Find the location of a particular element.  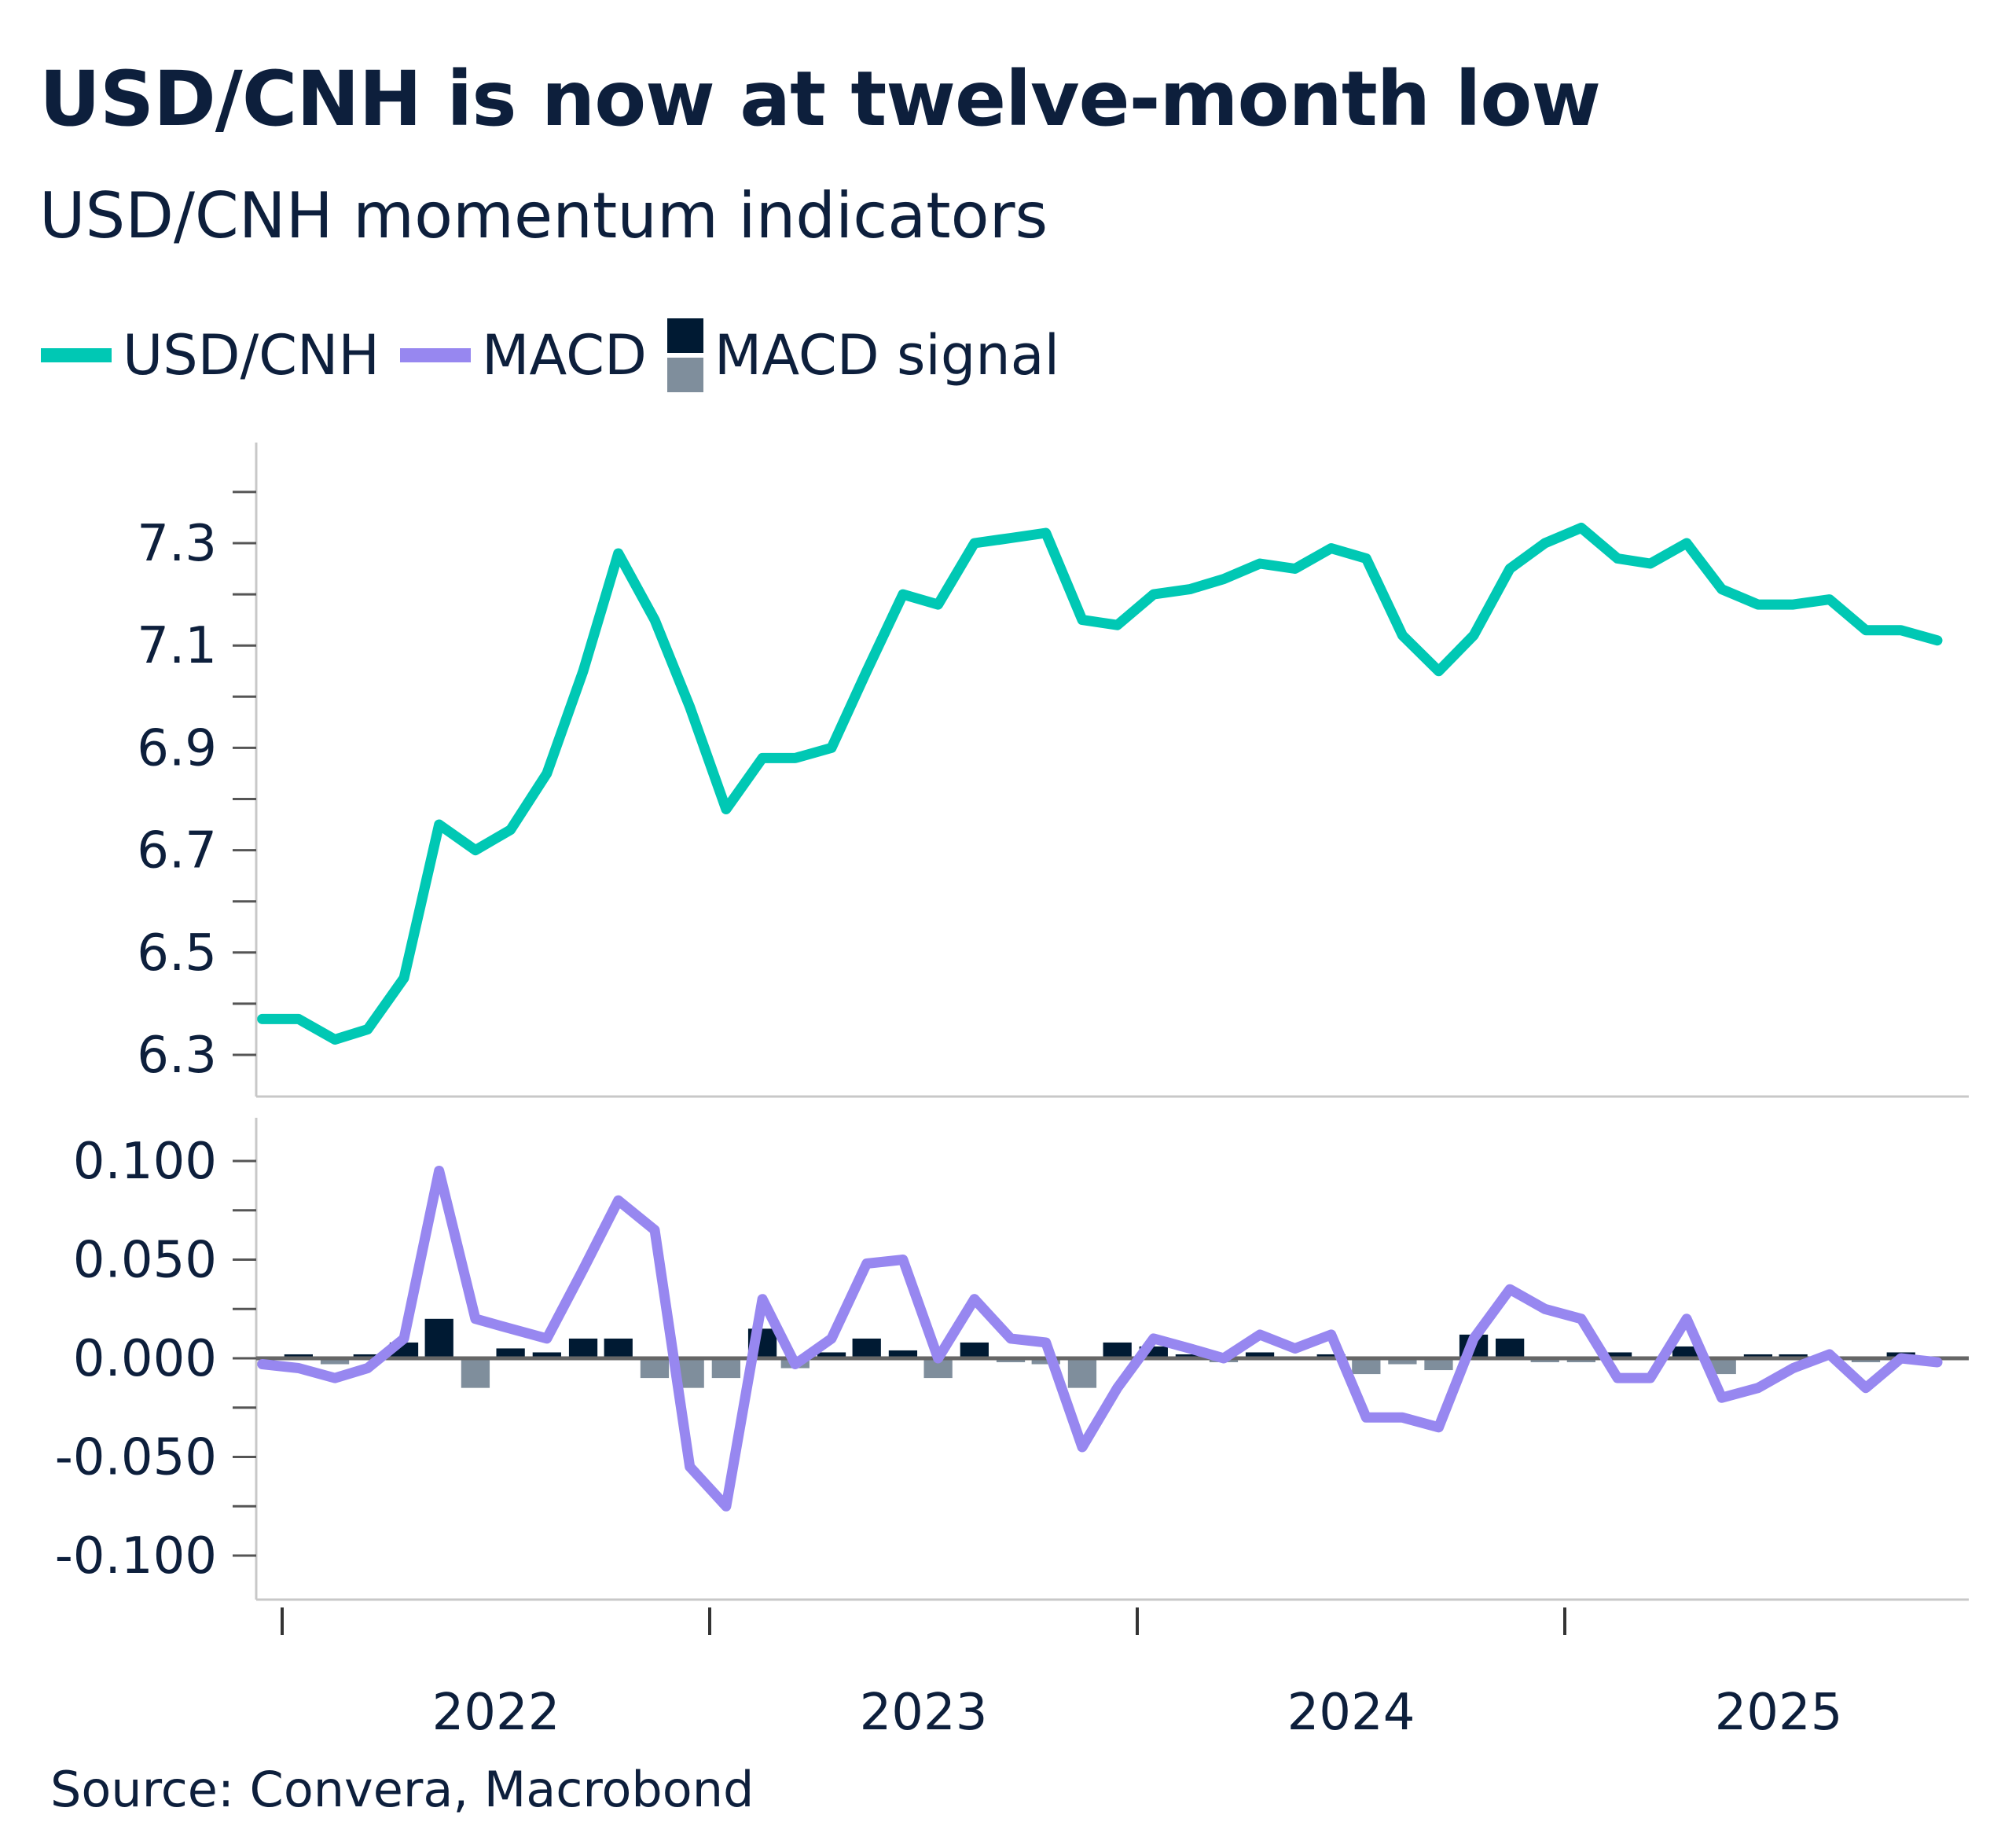

y-tick-label: 6.5 is located at coordinates (177, 953).